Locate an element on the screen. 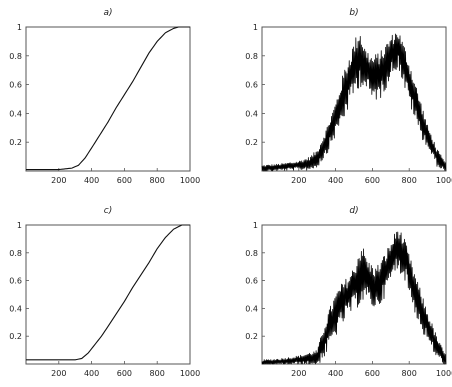  chart-title: c) is located at coordinates (108, 211).